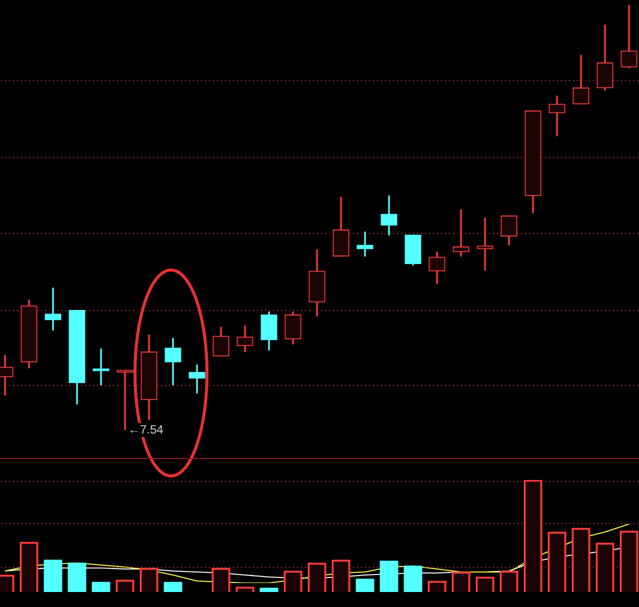  What do you see at coordinates (146, 429) in the screenshot?
I see `annotation: ←7.54` at bounding box center [146, 429].